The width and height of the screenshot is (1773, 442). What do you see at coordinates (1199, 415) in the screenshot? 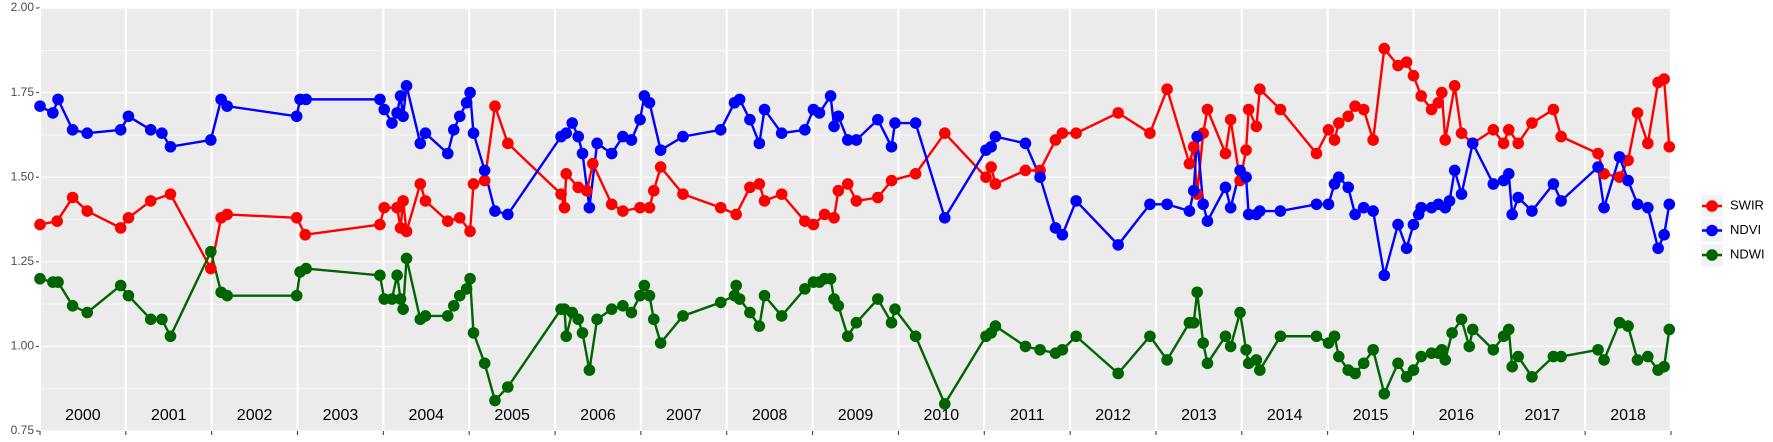
I see `year-label: 2013` at bounding box center [1199, 415].